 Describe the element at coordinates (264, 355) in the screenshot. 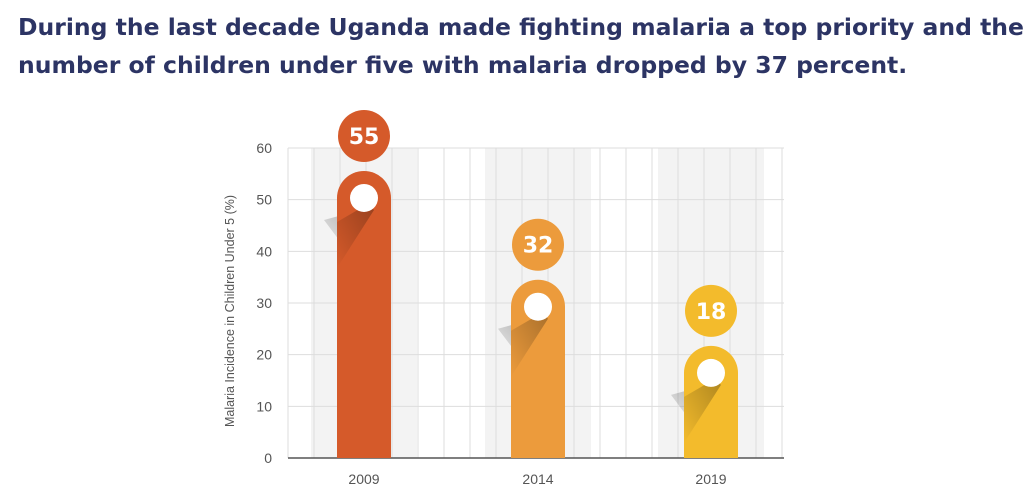

I see `y-tick-label: 20` at that location.